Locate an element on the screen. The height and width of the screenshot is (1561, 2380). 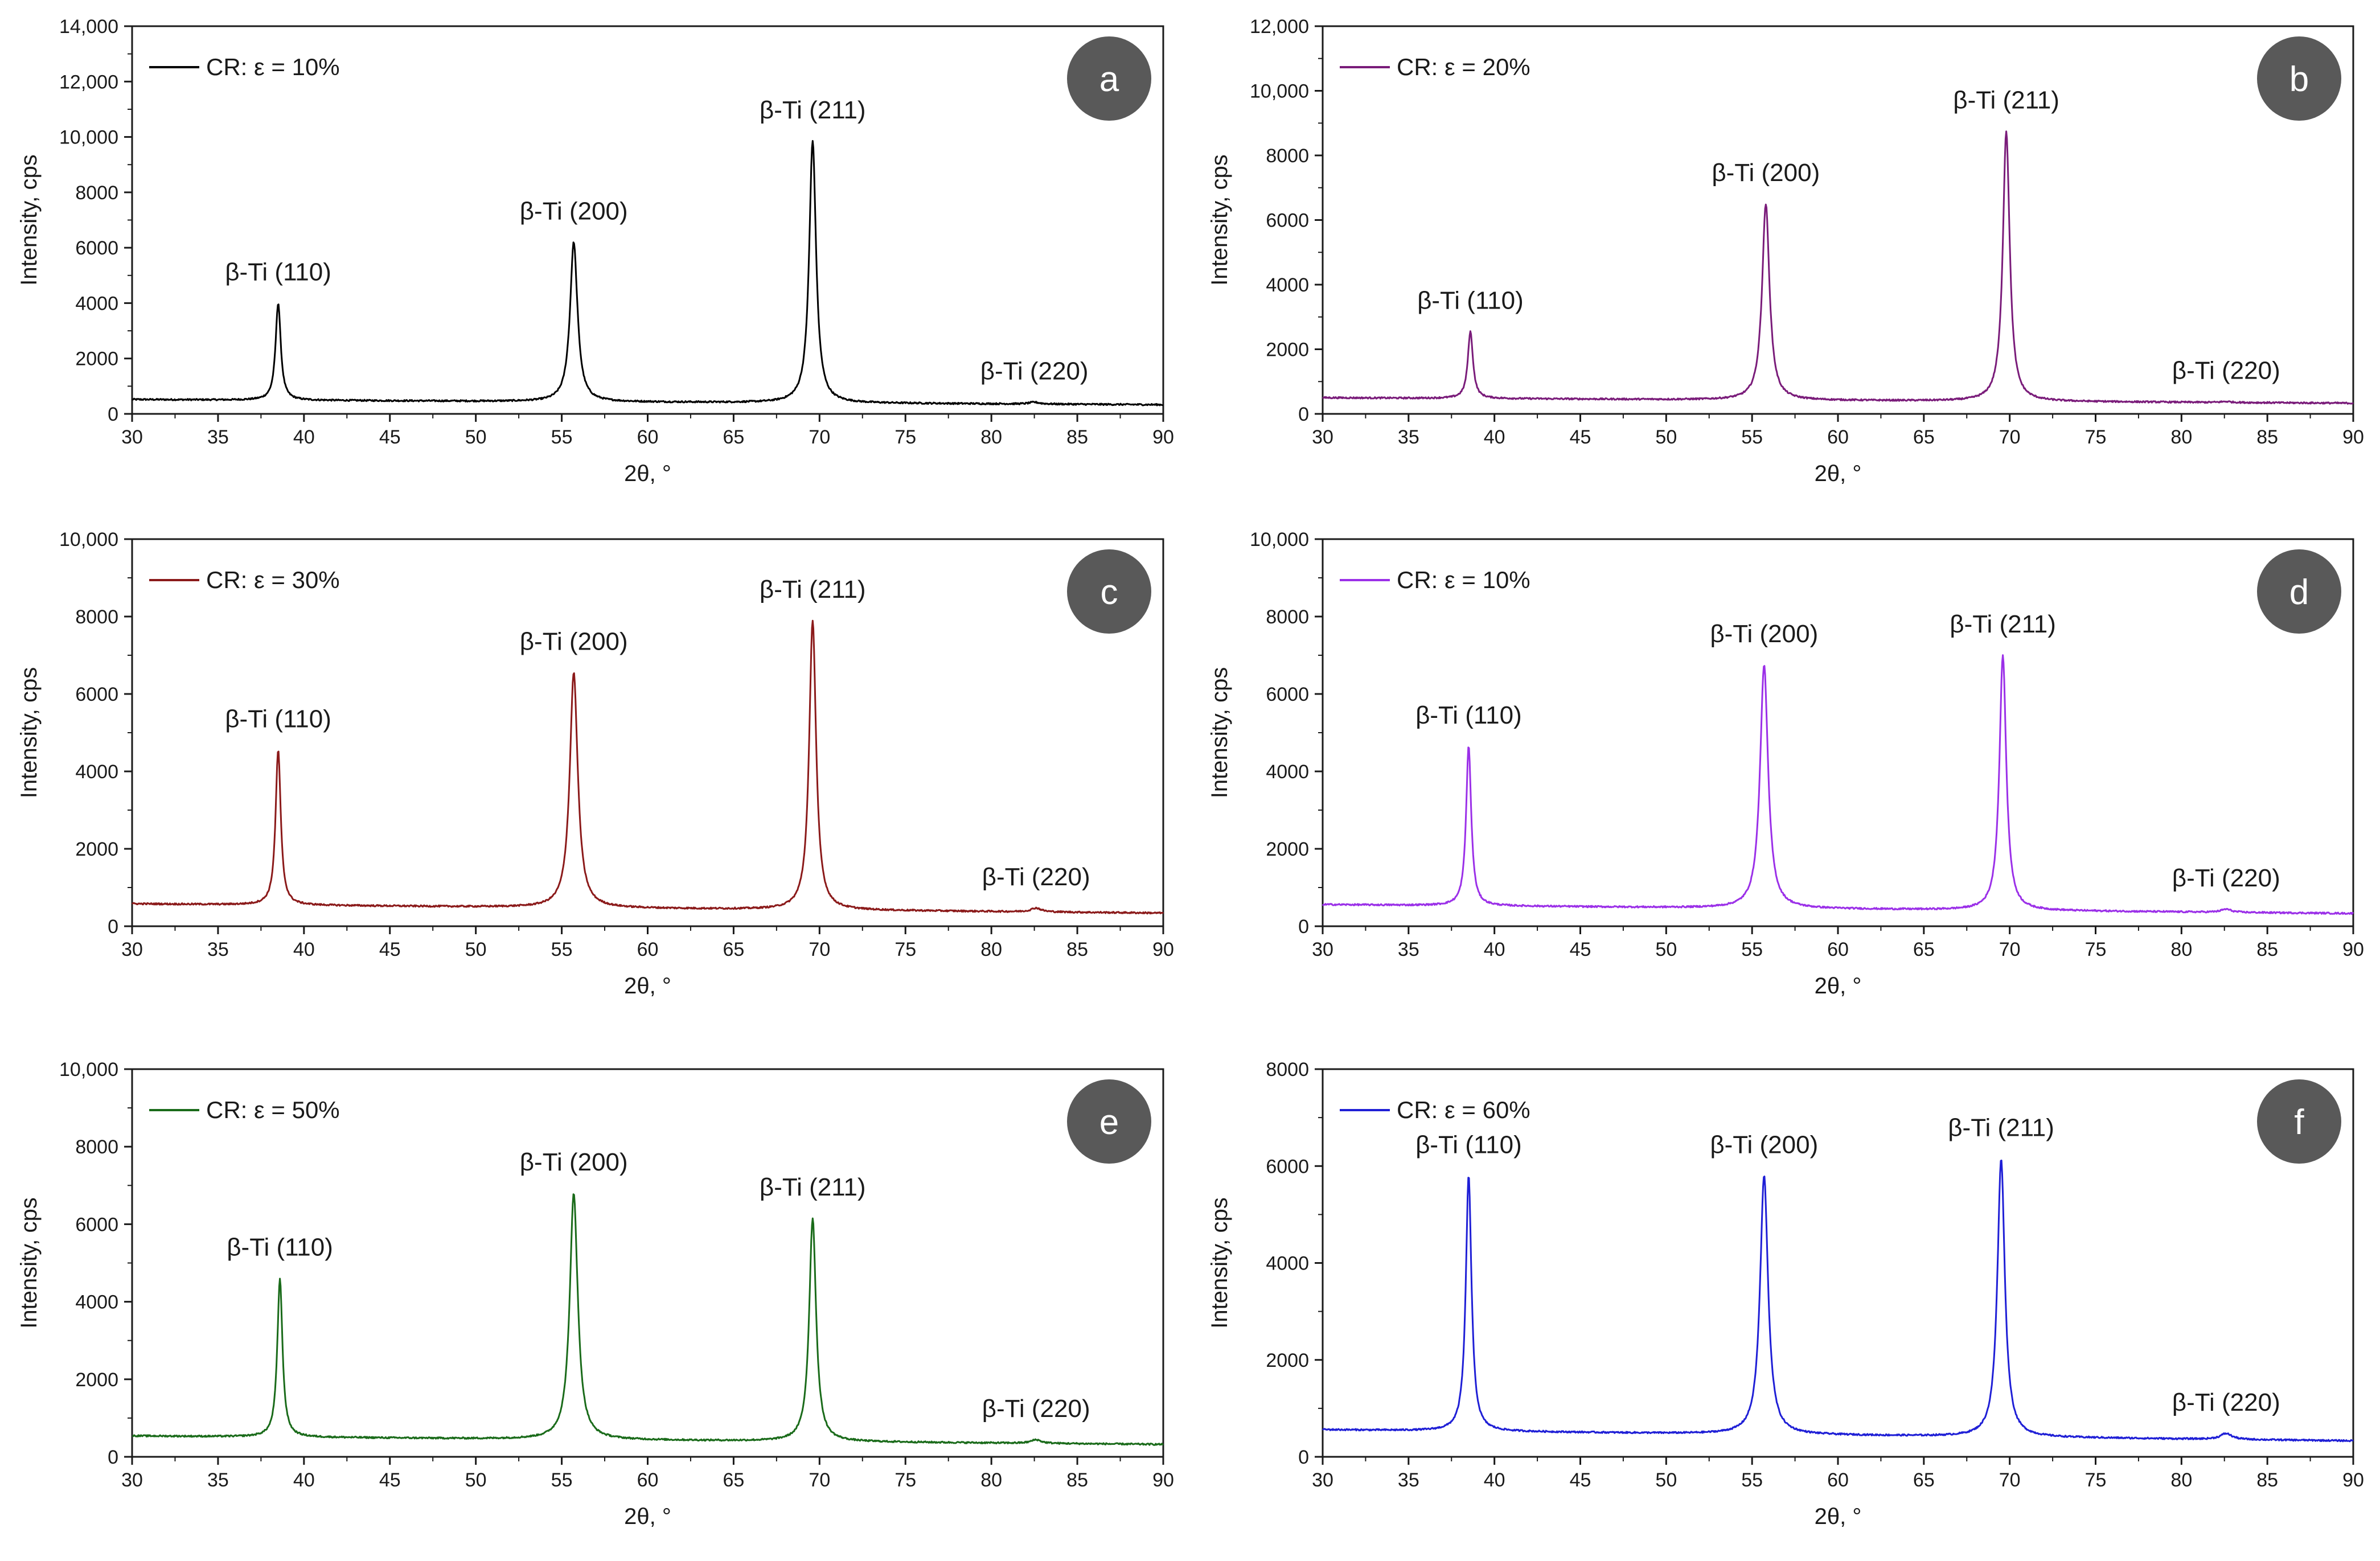
panel-badge-letter: f is located at coordinates (2299, 1122).